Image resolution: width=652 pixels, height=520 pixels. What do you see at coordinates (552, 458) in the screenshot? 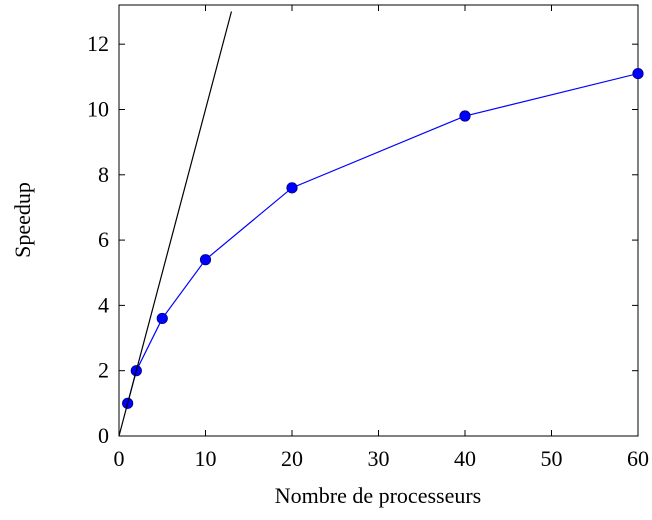
I see `x-tick-label: 50` at bounding box center [552, 458].